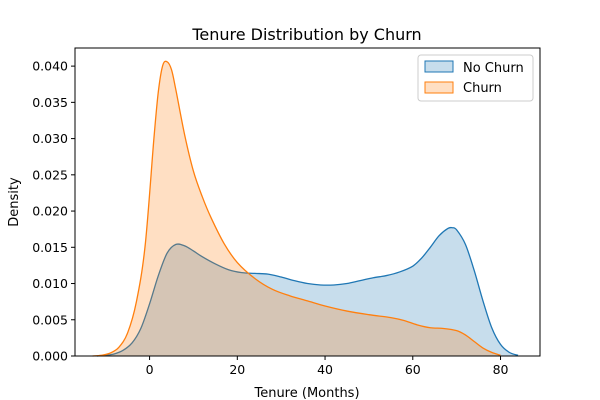  What do you see at coordinates (50, 211) in the screenshot?
I see `y-tick-label: 0.020` at bounding box center [50, 211].